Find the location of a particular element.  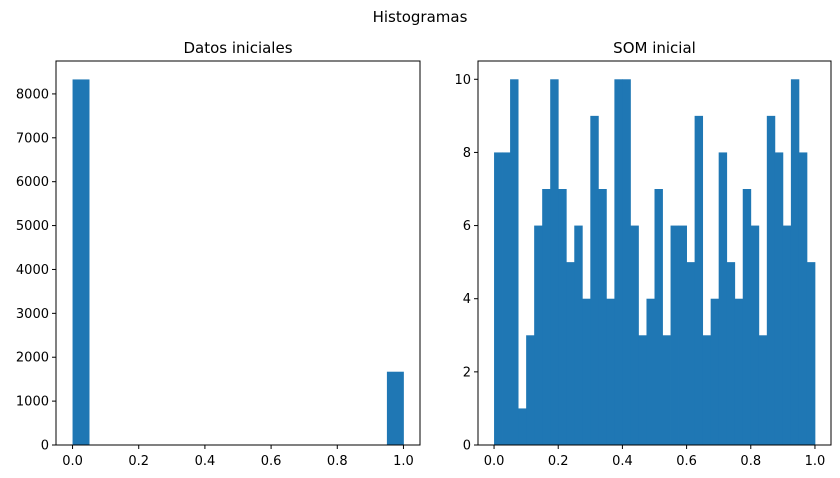

y-tick-label: 2000 is located at coordinates (32, 358).